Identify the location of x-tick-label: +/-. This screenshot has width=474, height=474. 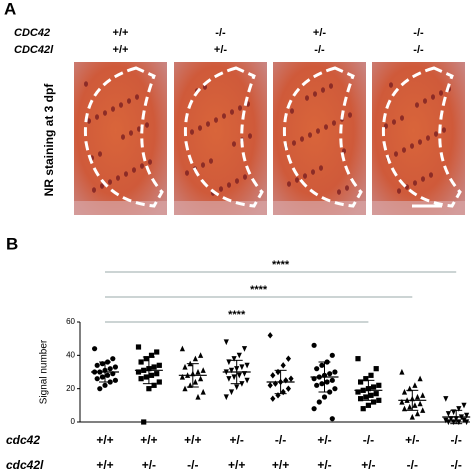
(412, 440).